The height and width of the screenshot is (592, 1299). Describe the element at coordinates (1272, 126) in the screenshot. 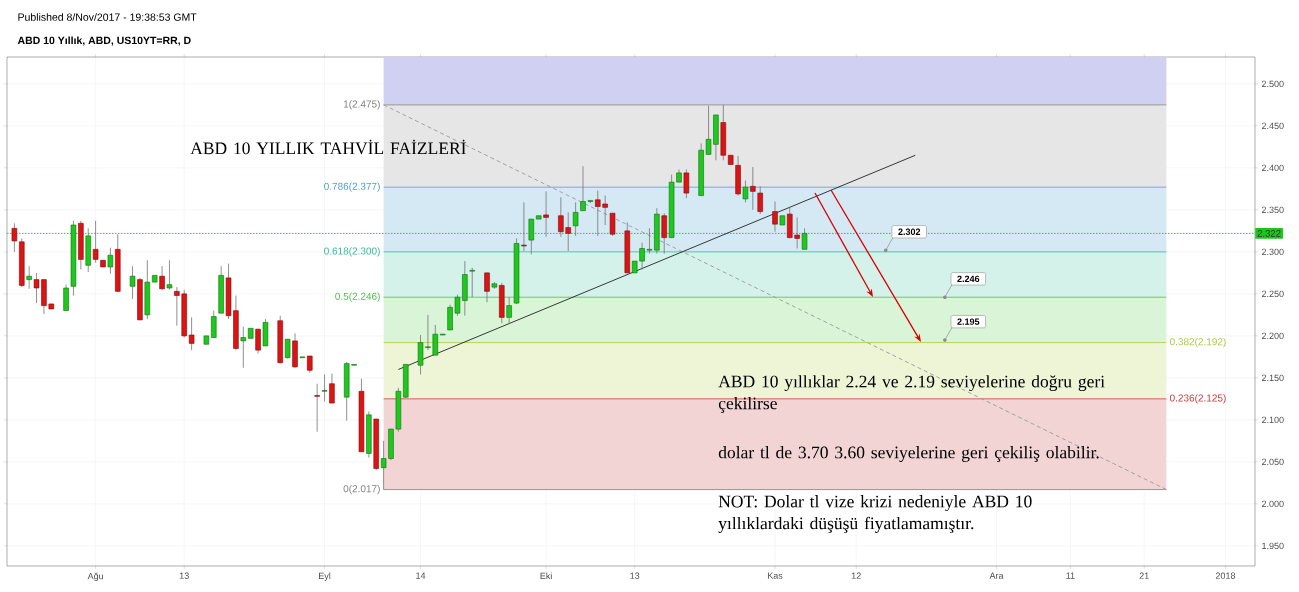

I see `y-tick-label: 2.450` at that location.